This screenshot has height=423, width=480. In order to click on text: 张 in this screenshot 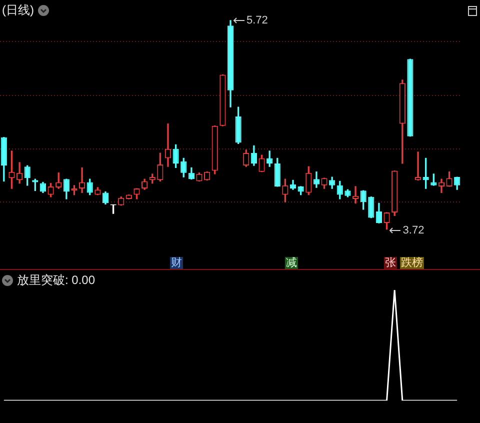, I will do `click(390, 263)`.